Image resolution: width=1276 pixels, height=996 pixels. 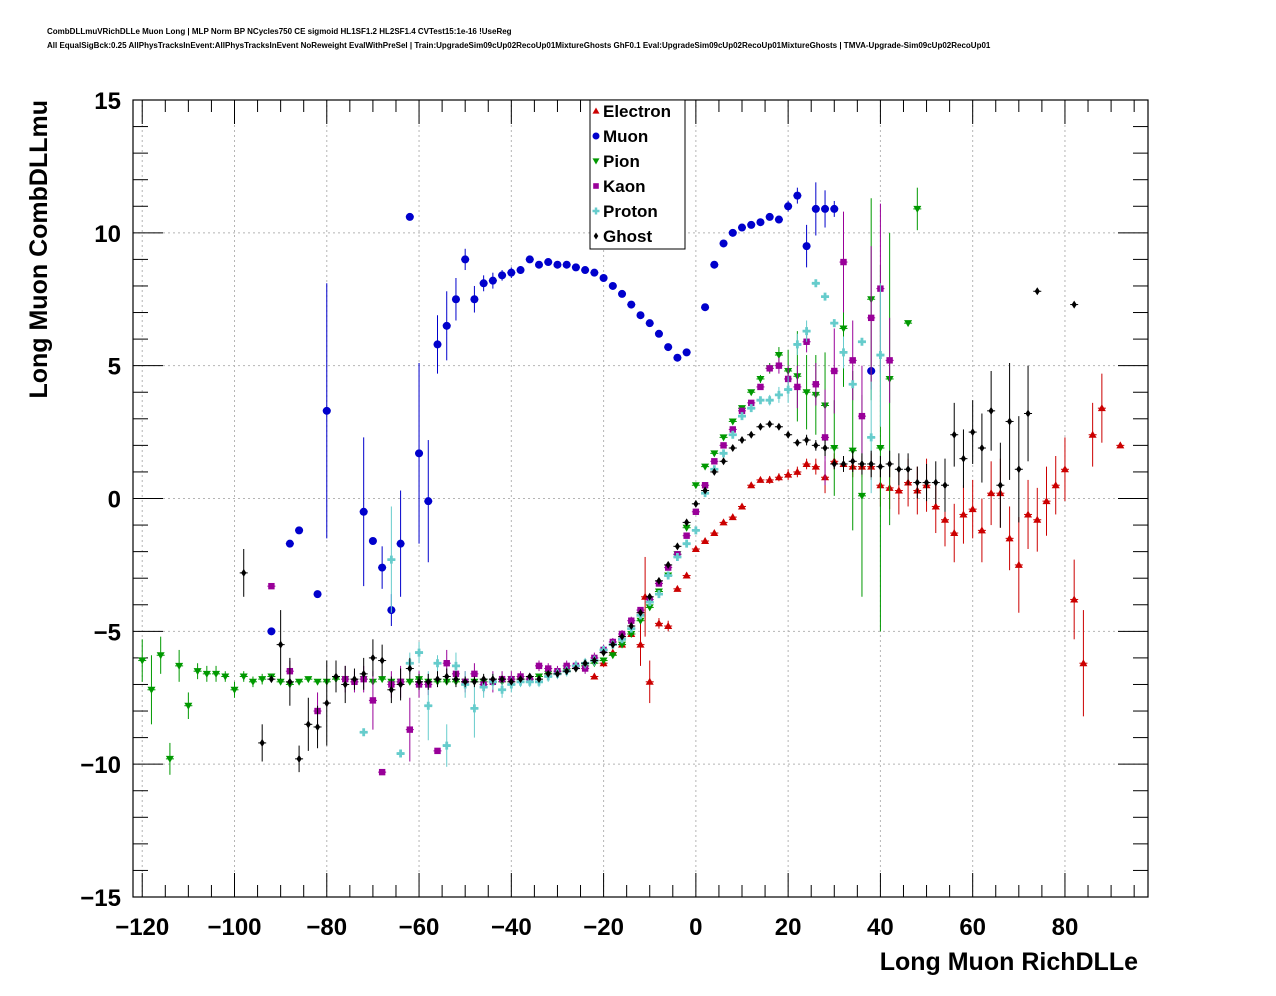 I want to click on legend-marker-ghost, so click(x=596, y=236).